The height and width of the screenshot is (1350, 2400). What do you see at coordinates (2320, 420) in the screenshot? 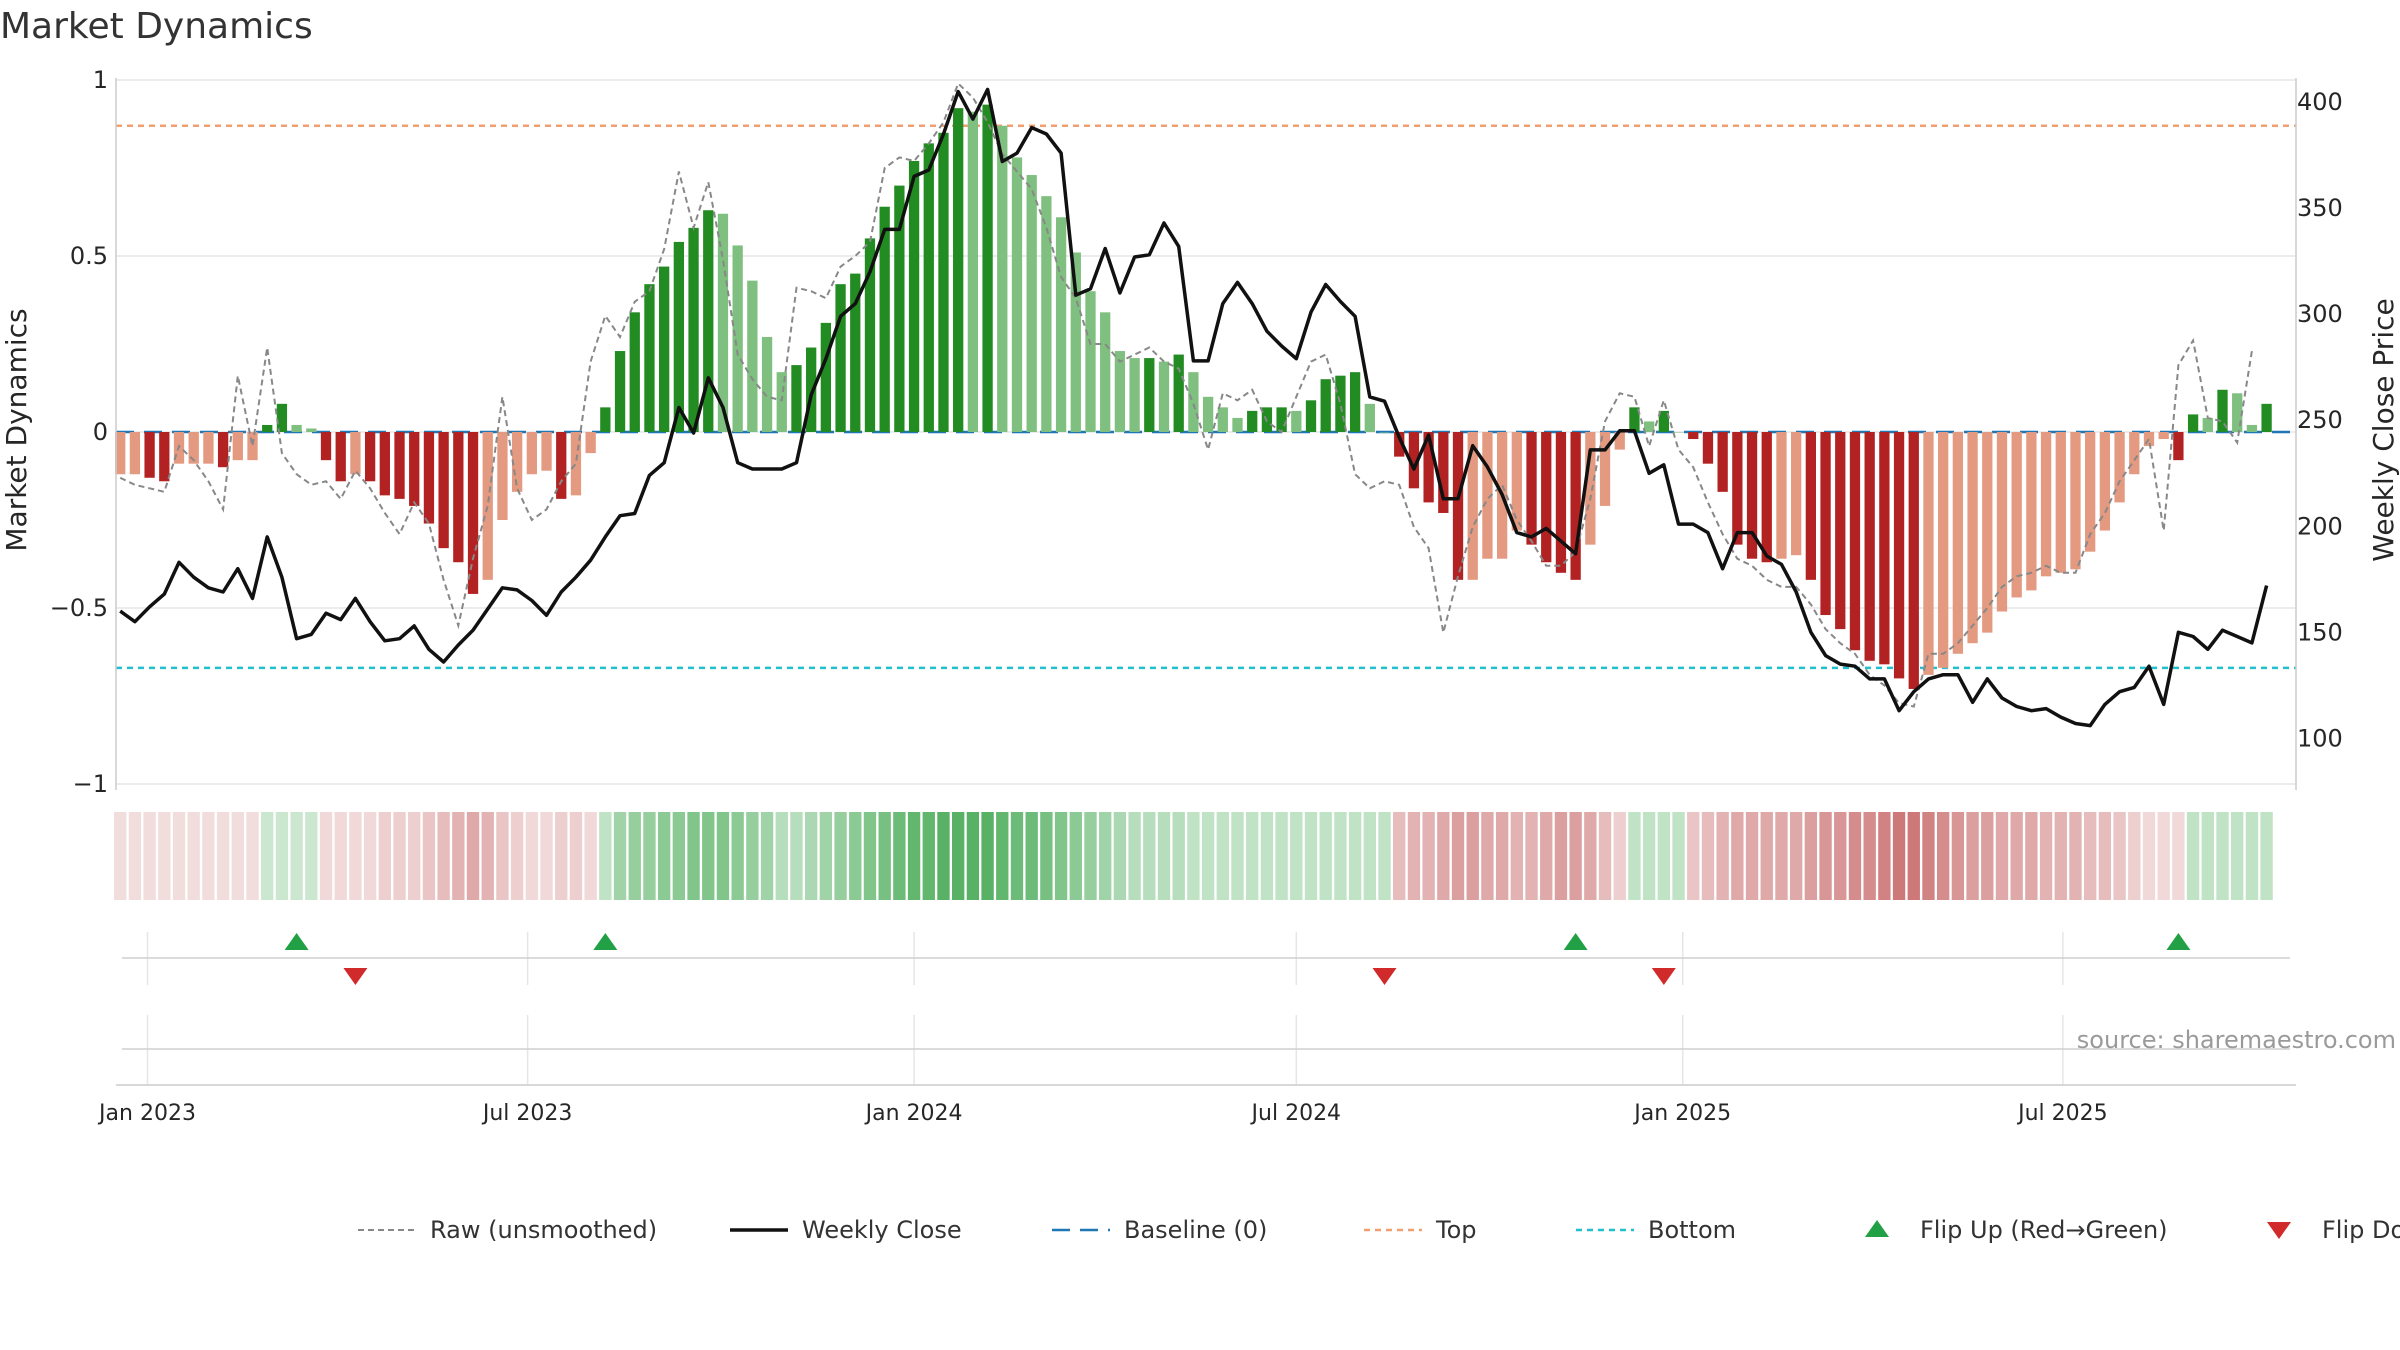
I see `y-right-tick-label: 250` at bounding box center [2320, 420].